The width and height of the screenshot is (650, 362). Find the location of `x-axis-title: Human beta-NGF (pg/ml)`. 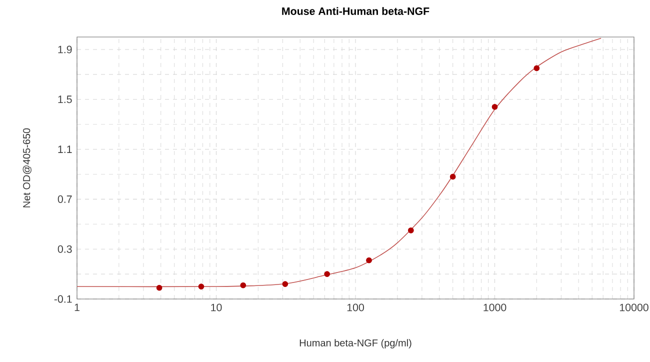

x-axis-title: Human beta-NGF (pg/ml) is located at coordinates (356, 343).